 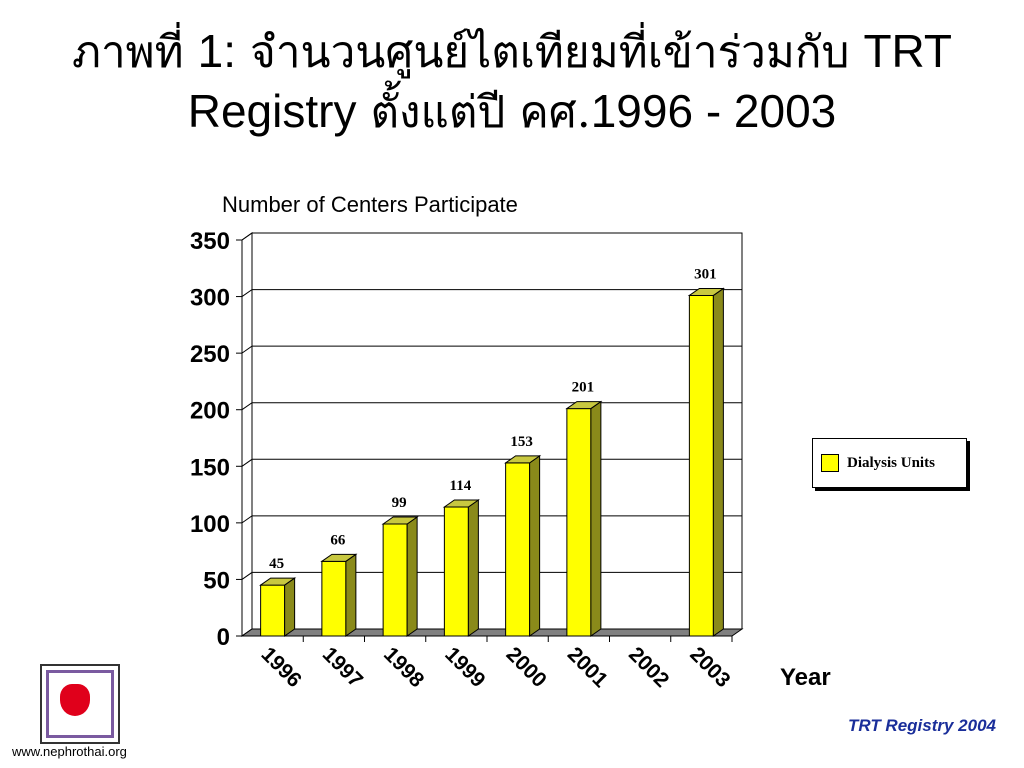 I want to click on x-tick-label: 1999, so click(x=464, y=667).